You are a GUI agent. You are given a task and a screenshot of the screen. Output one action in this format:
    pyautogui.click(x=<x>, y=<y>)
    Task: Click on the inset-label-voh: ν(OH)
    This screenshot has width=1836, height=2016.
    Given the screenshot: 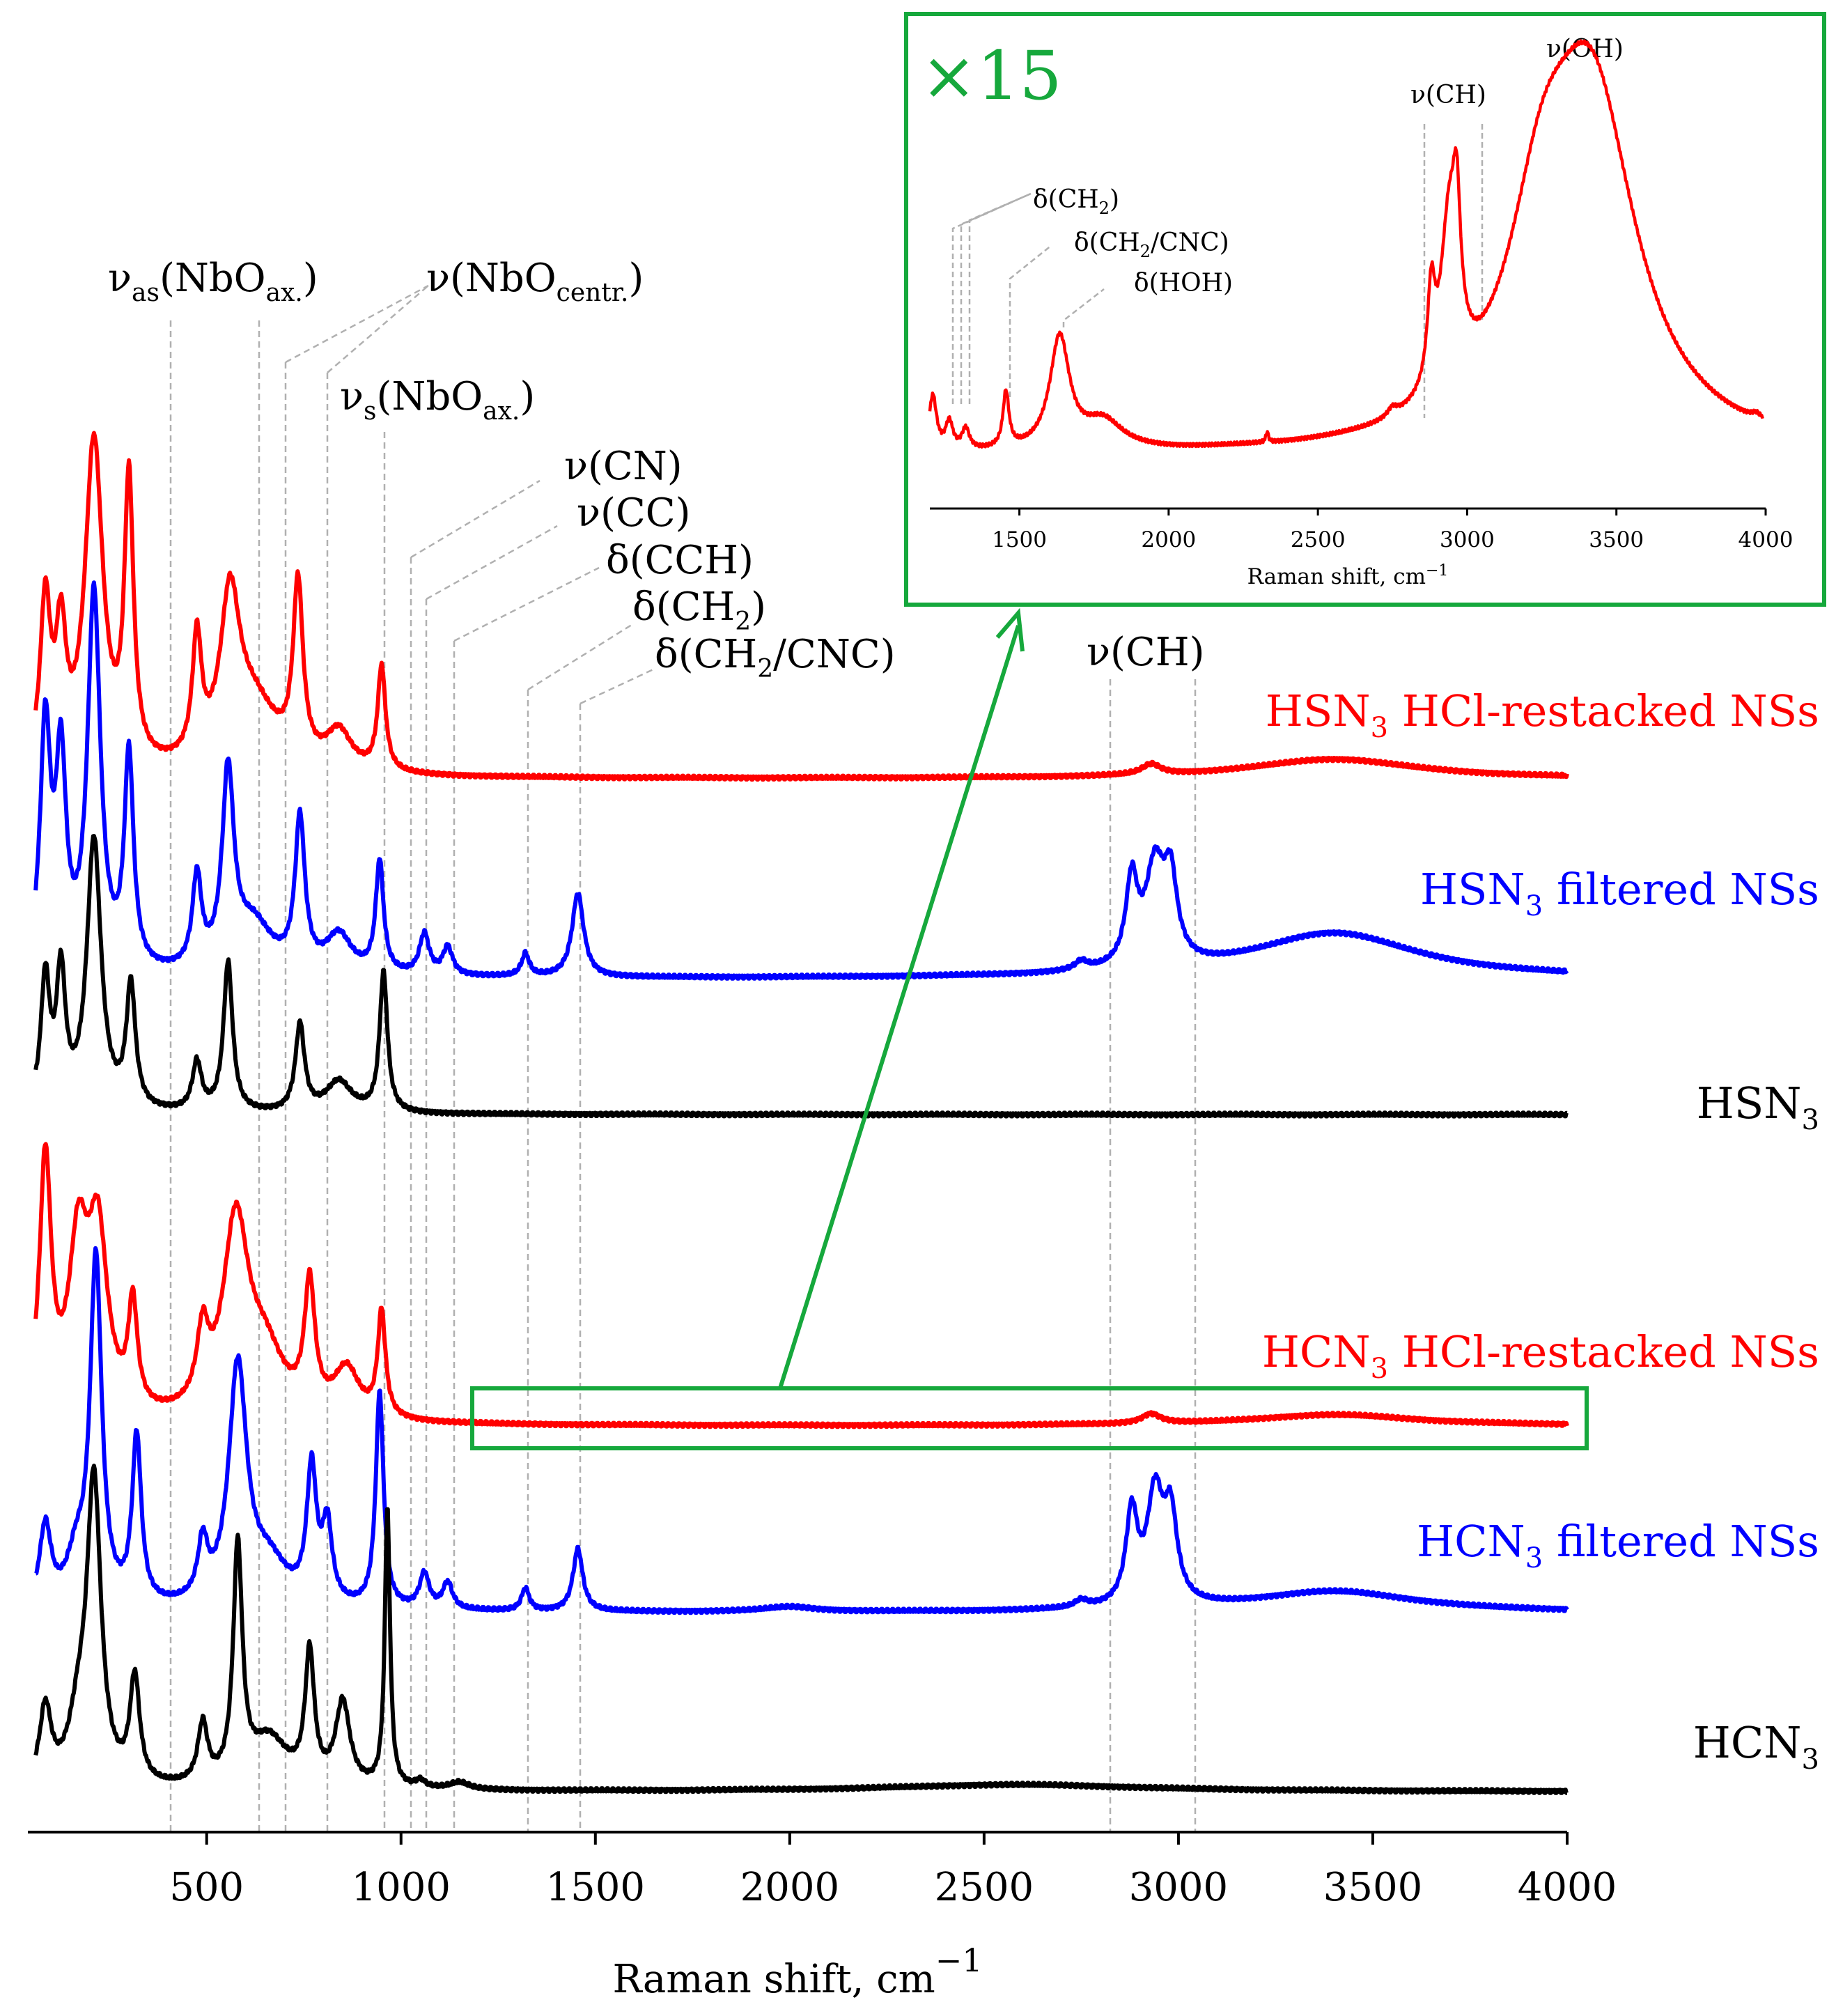 What is the action you would take?
    pyautogui.click(x=1585, y=49)
    